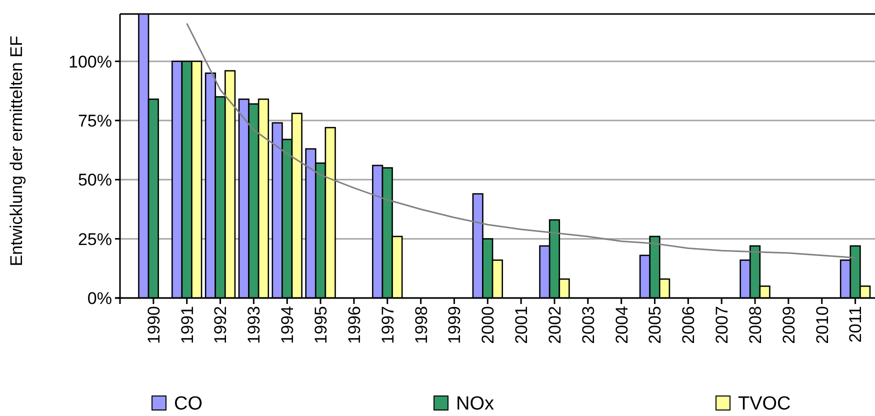 This screenshot has height=416, width=875. Describe the element at coordinates (99, 298) in the screenshot. I see `y-tick-label: 0%` at that location.